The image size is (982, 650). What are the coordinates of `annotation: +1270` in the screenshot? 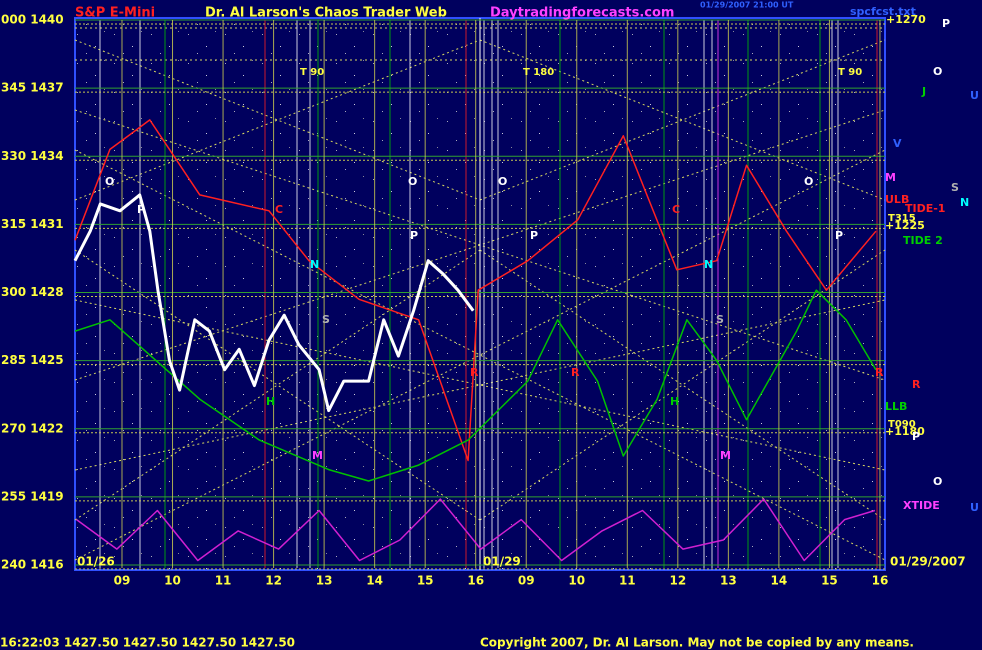 It's located at (906, 19).